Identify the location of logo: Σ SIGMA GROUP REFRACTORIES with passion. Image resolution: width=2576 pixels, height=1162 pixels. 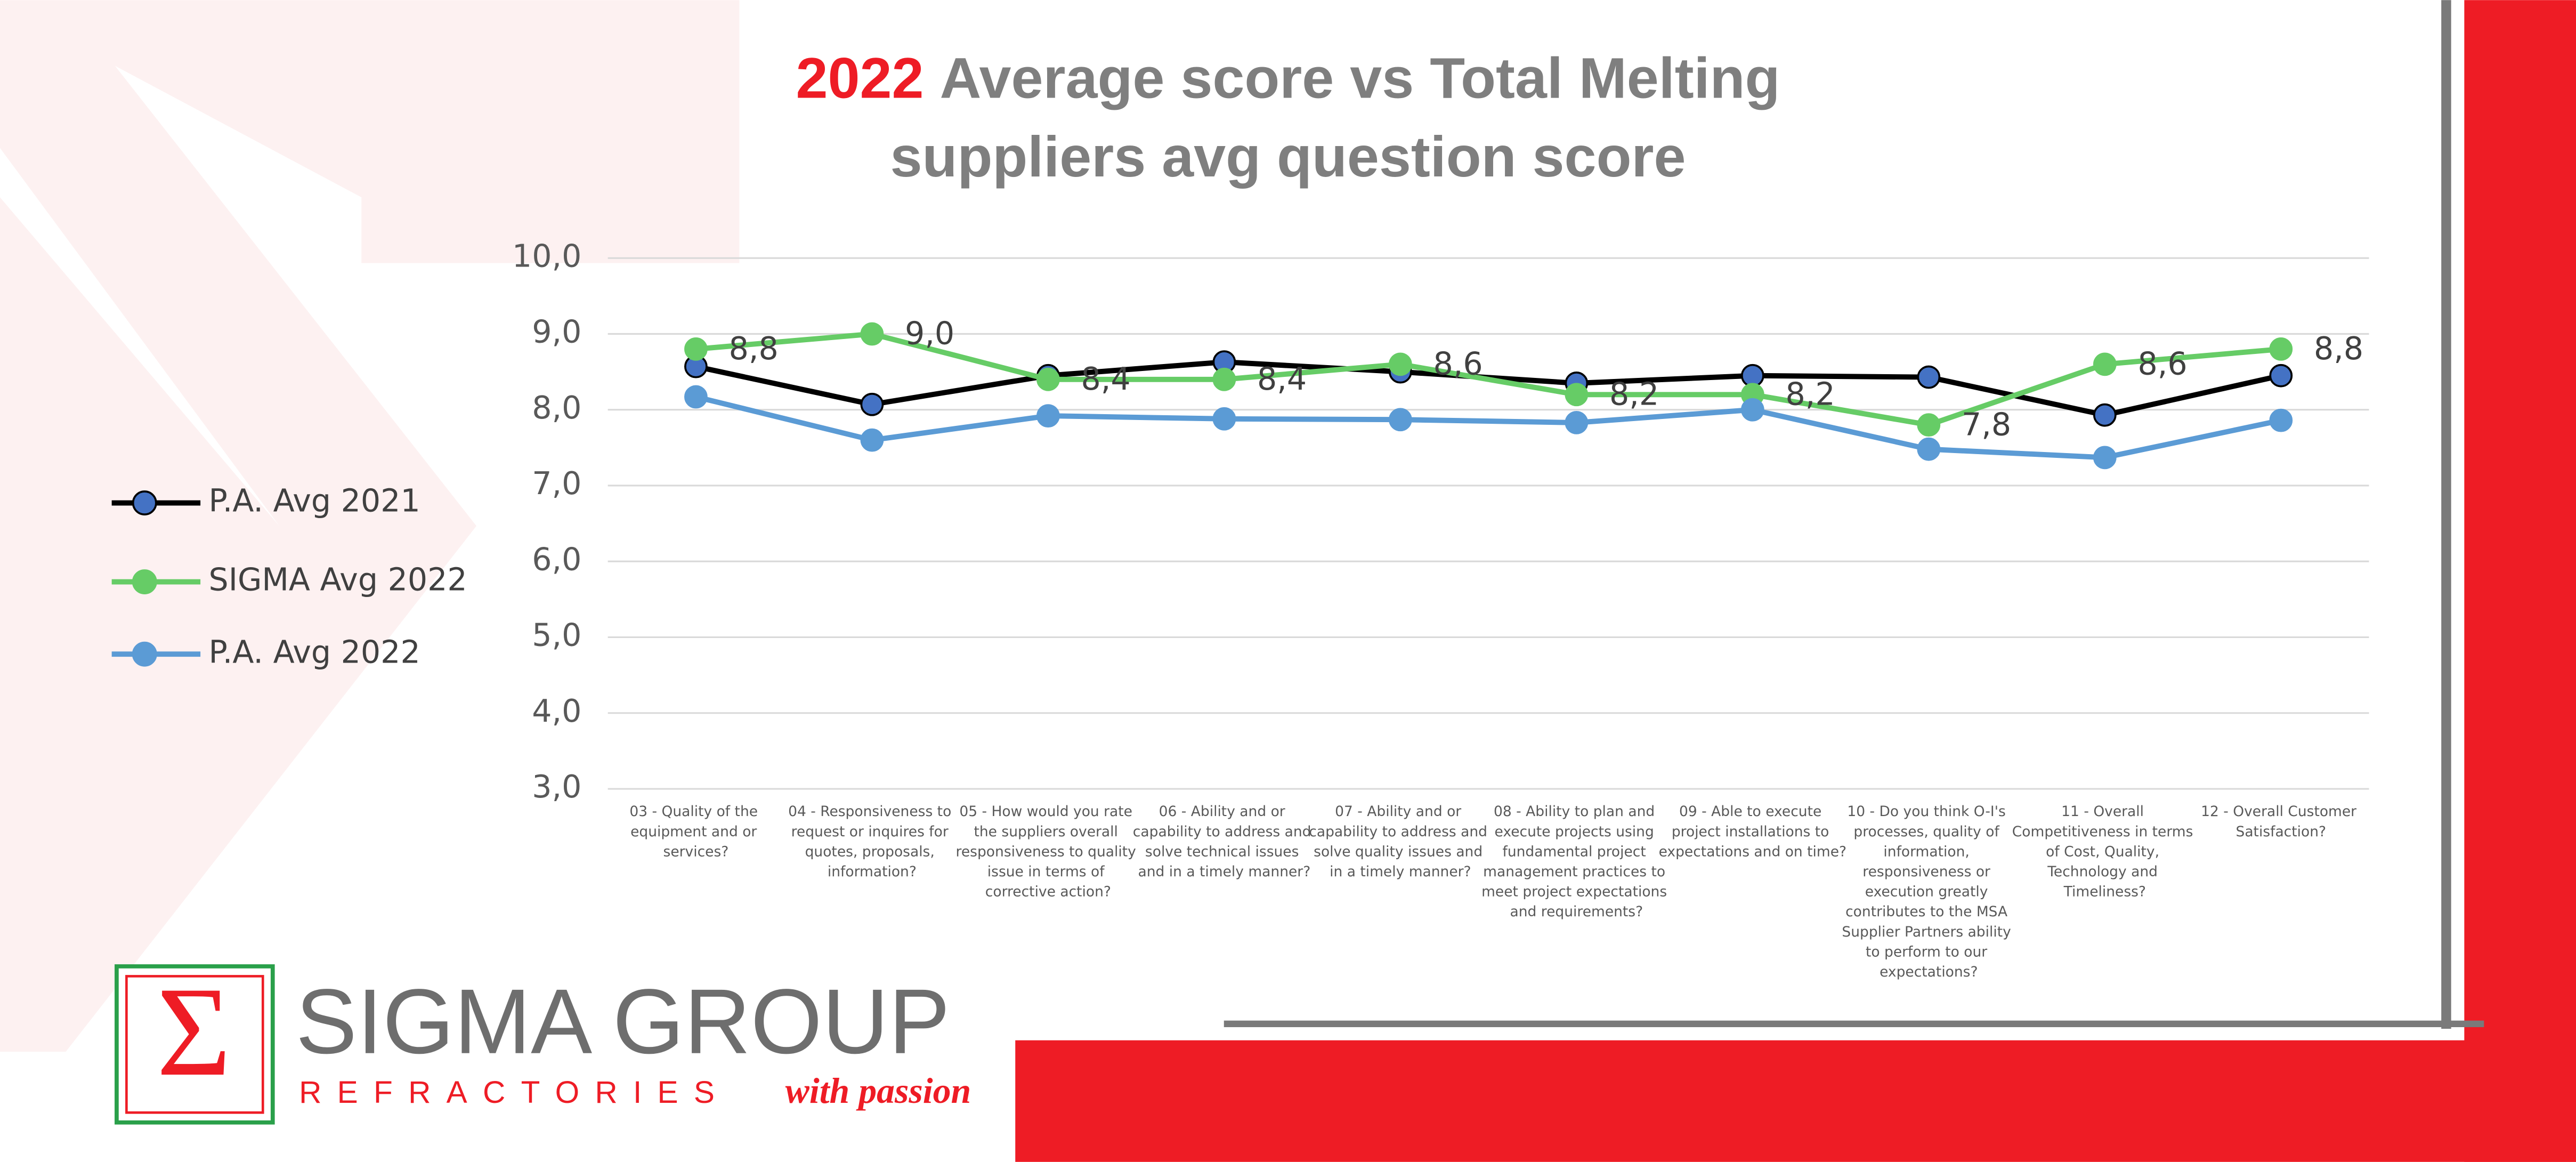
(543, 1043).